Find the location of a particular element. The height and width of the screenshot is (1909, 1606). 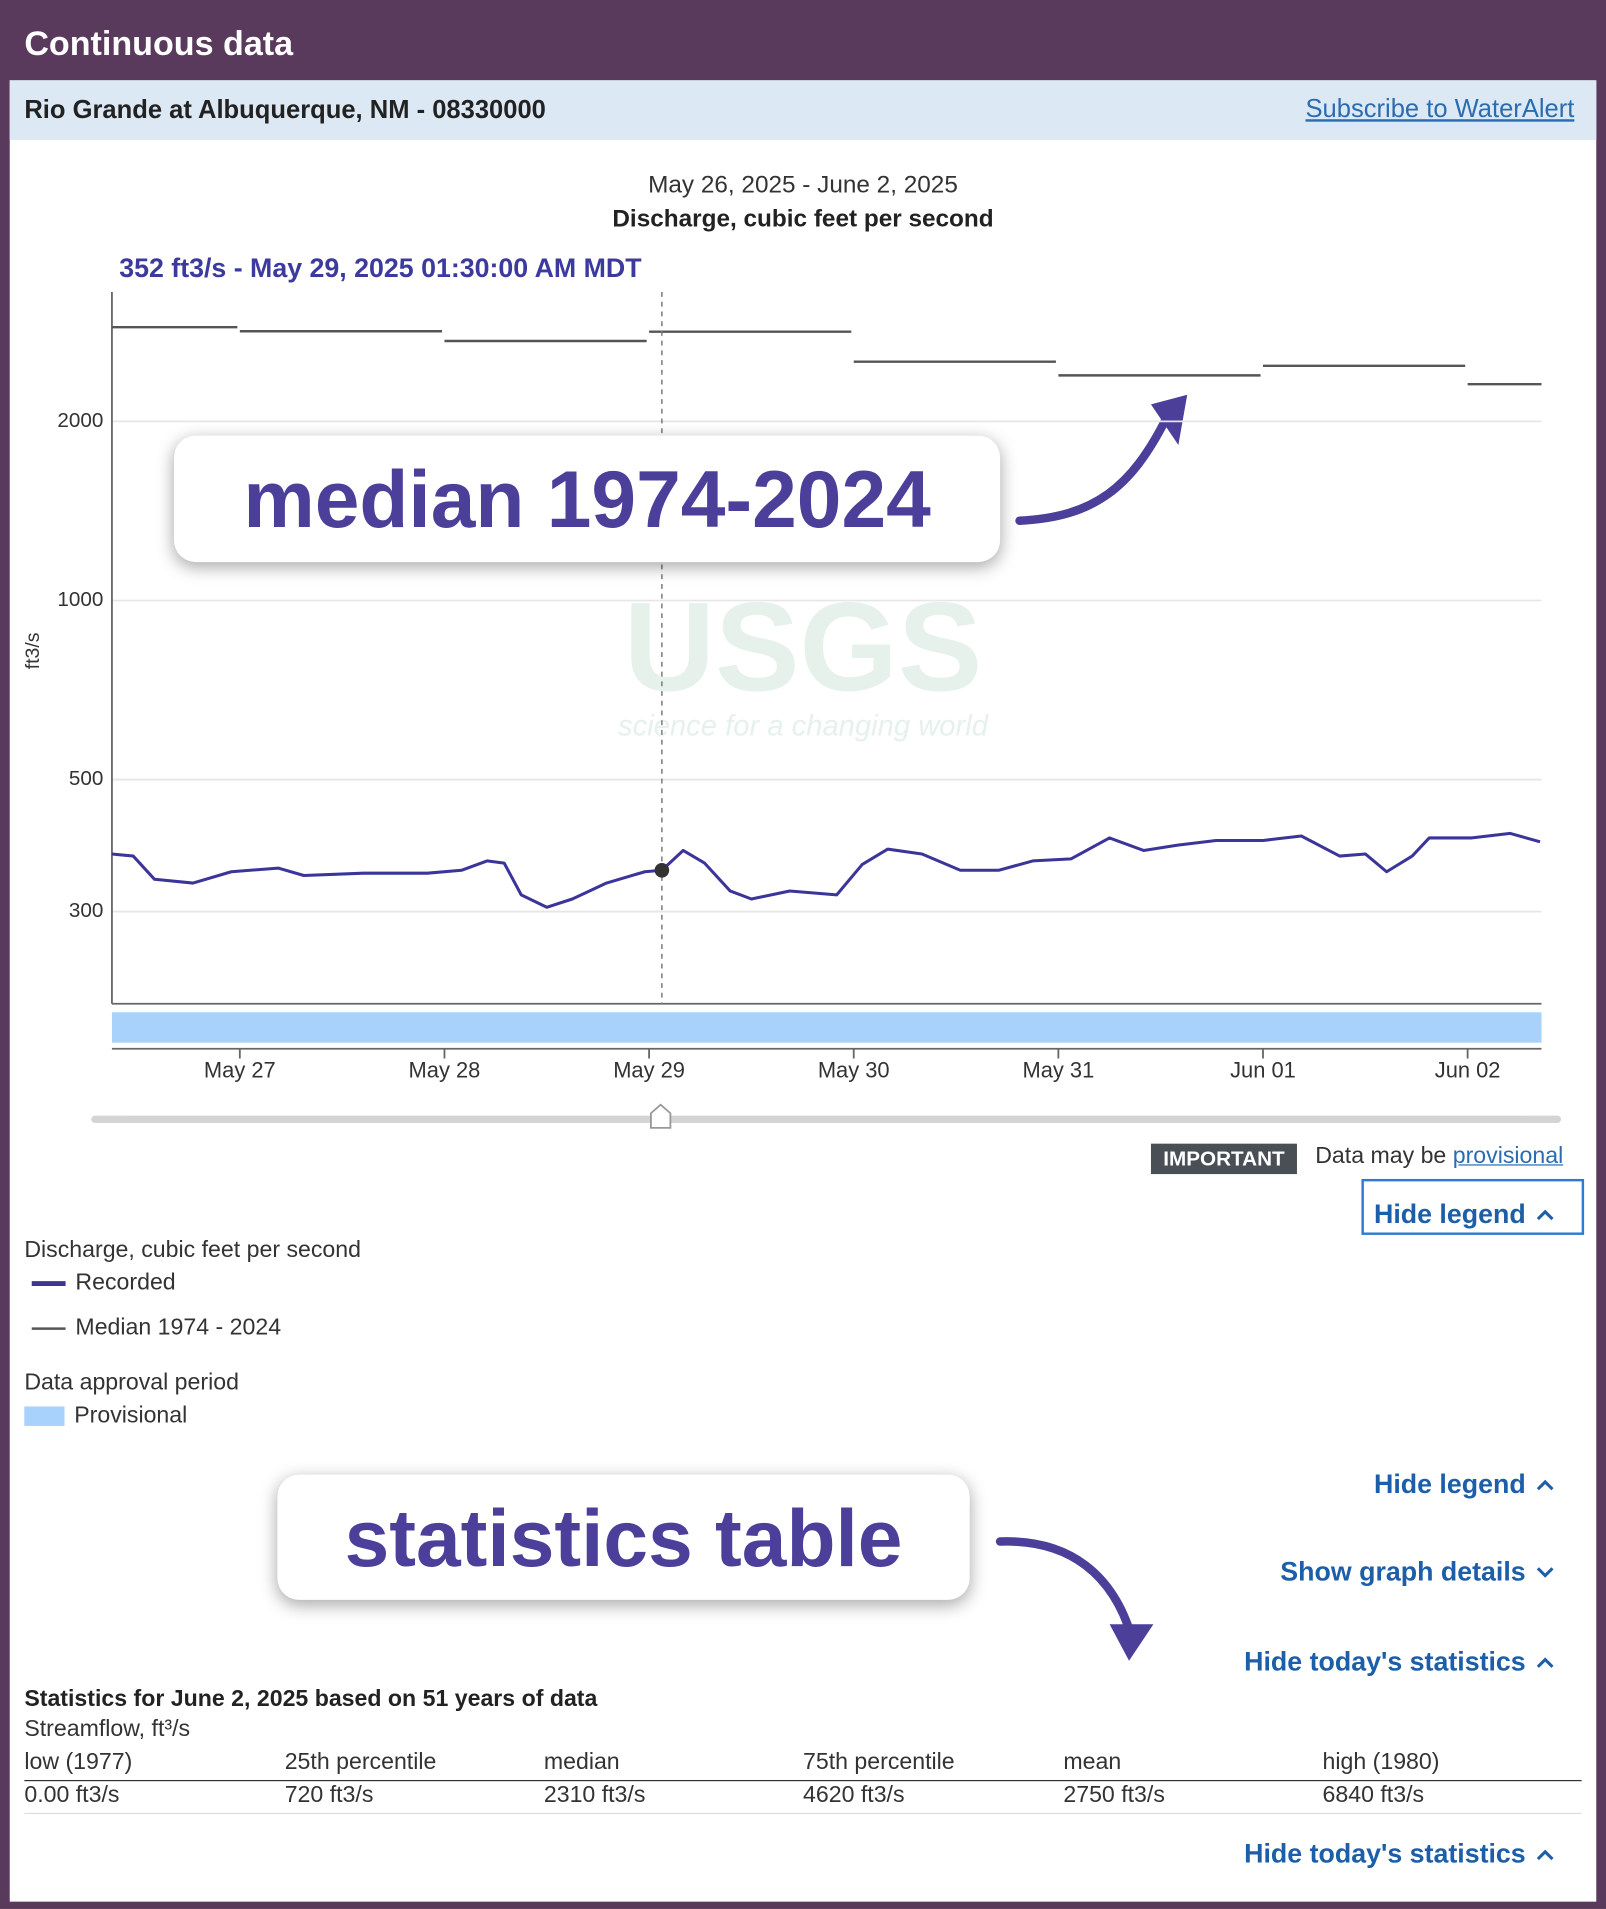

y-tick-label: 1000 is located at coordinates (80, 599).